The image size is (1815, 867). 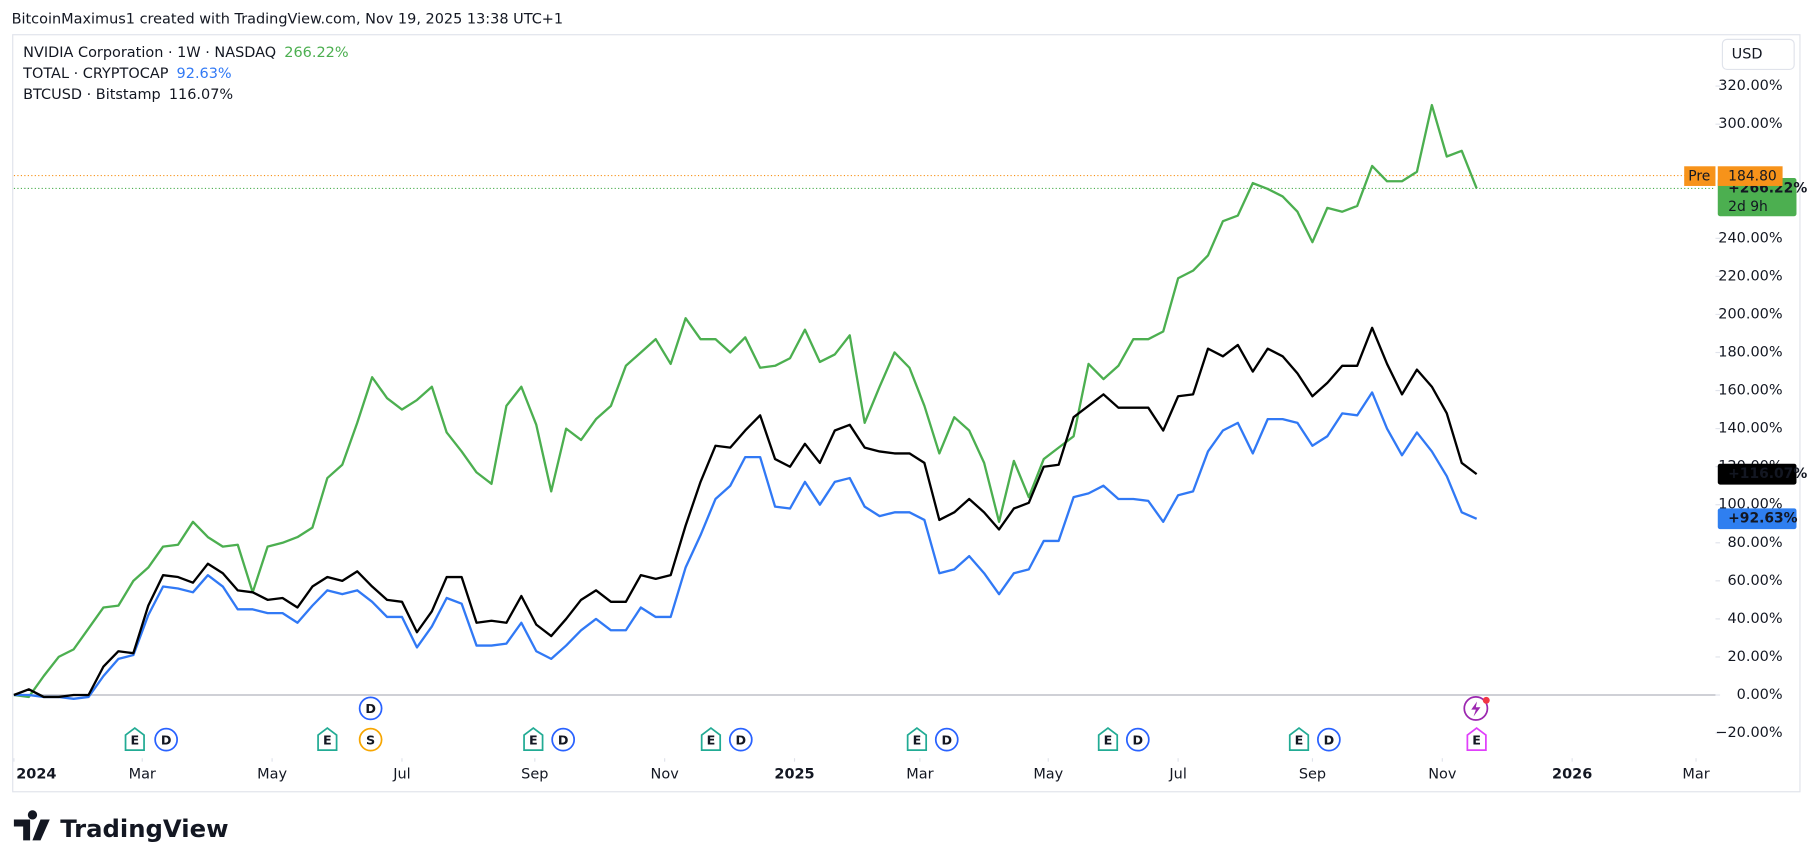 I want to click on y-tick-label: 60.00%, so click(x=1754, y=581).